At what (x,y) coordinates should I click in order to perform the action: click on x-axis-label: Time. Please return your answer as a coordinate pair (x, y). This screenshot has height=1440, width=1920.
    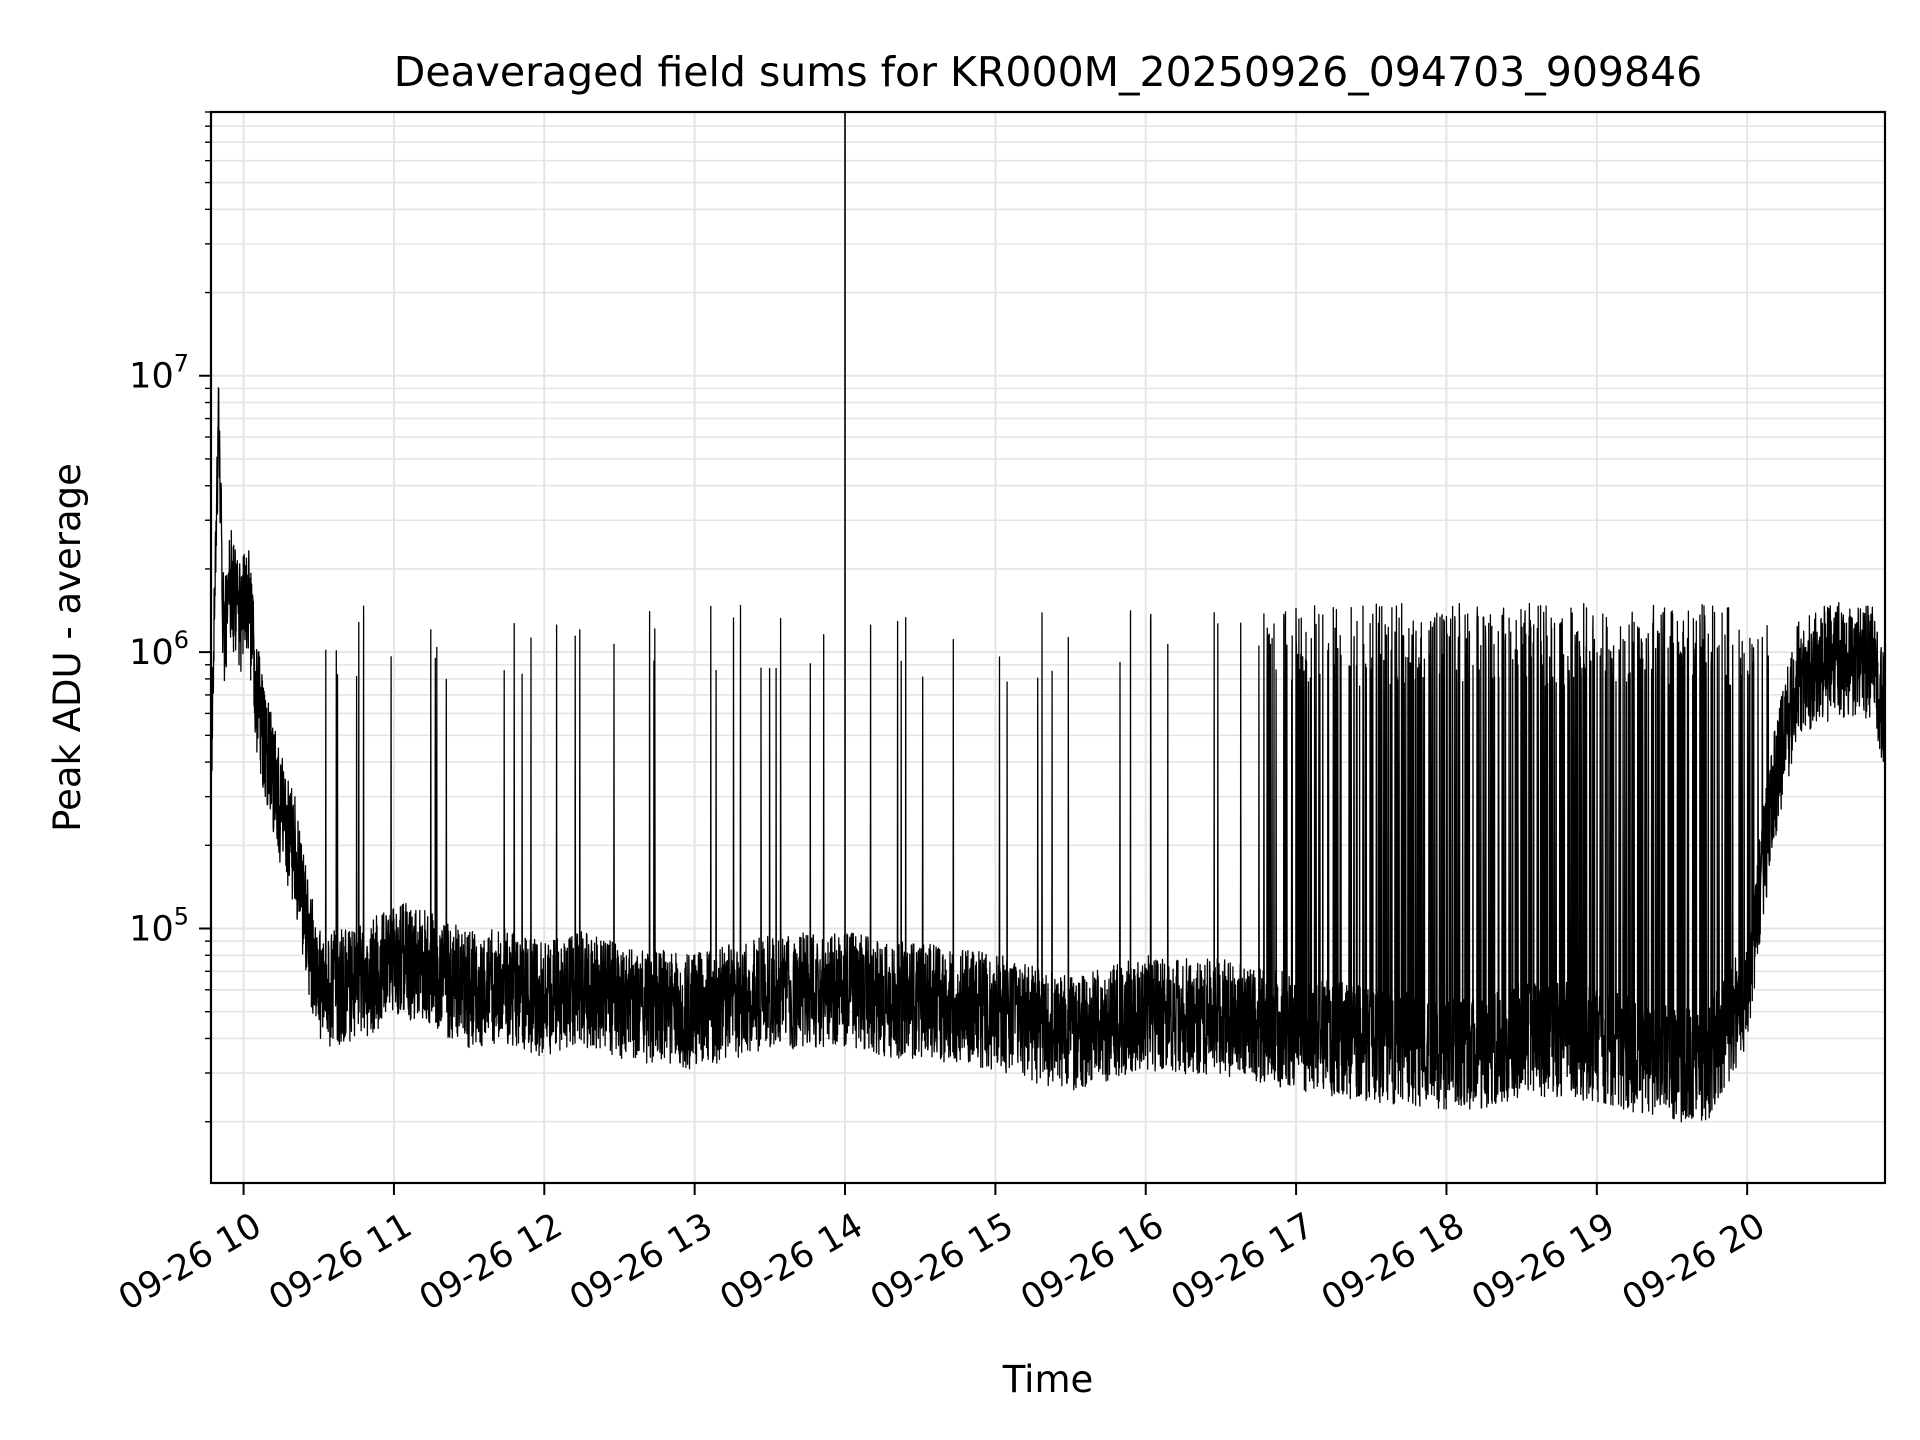
    Looking at the image, I should click on (1048, 1379).